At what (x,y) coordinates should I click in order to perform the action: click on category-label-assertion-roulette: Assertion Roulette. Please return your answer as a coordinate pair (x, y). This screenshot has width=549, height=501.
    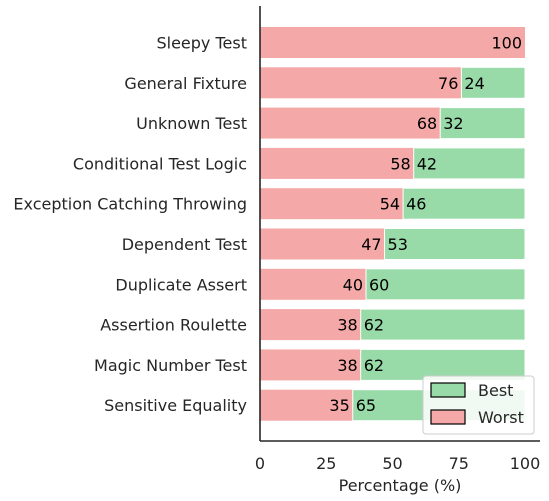
    Looking at the image, I should click on (173, 325).